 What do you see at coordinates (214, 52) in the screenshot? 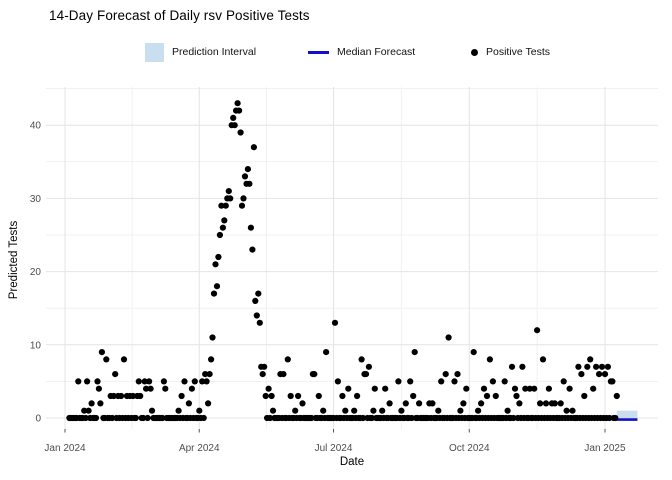
I see `legend-label-prediction-interval: Prediction Interval` at bounding box center [214, 52].